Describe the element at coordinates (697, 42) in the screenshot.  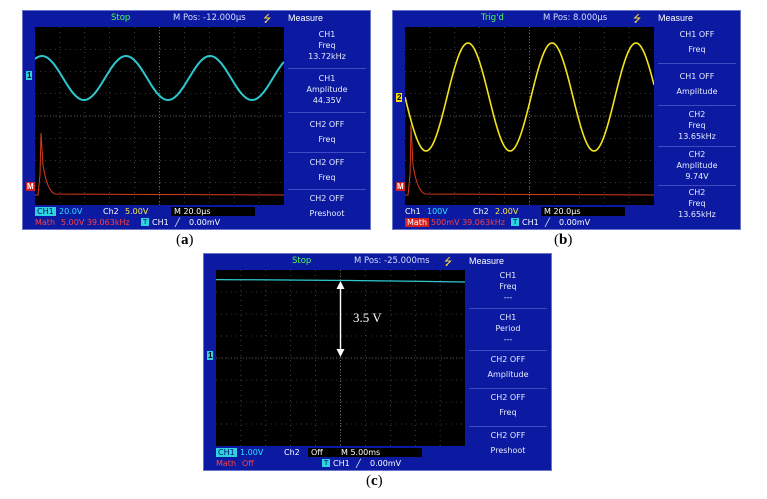
I see `measure-slot-1: CH1 OFF Freq` at that location.